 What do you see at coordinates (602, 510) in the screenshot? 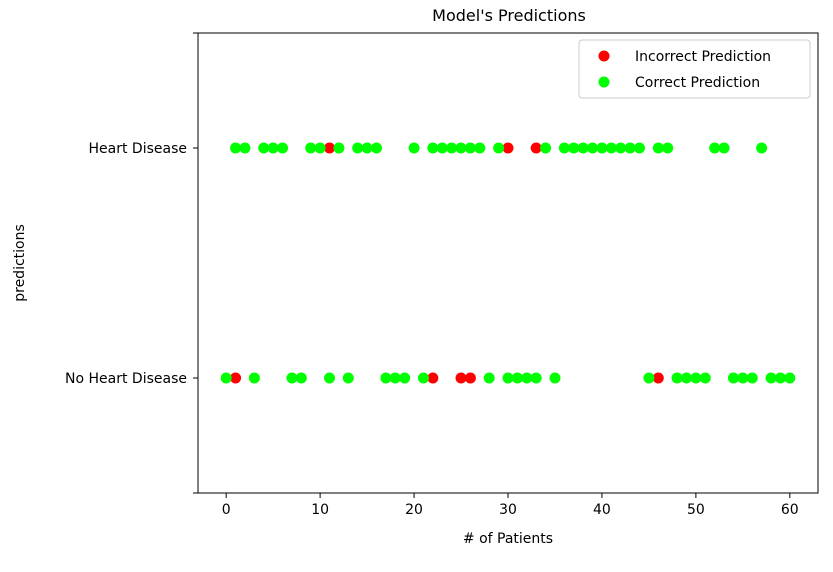
I see `x-tick-label: 40` at bounding box center [602, 510].